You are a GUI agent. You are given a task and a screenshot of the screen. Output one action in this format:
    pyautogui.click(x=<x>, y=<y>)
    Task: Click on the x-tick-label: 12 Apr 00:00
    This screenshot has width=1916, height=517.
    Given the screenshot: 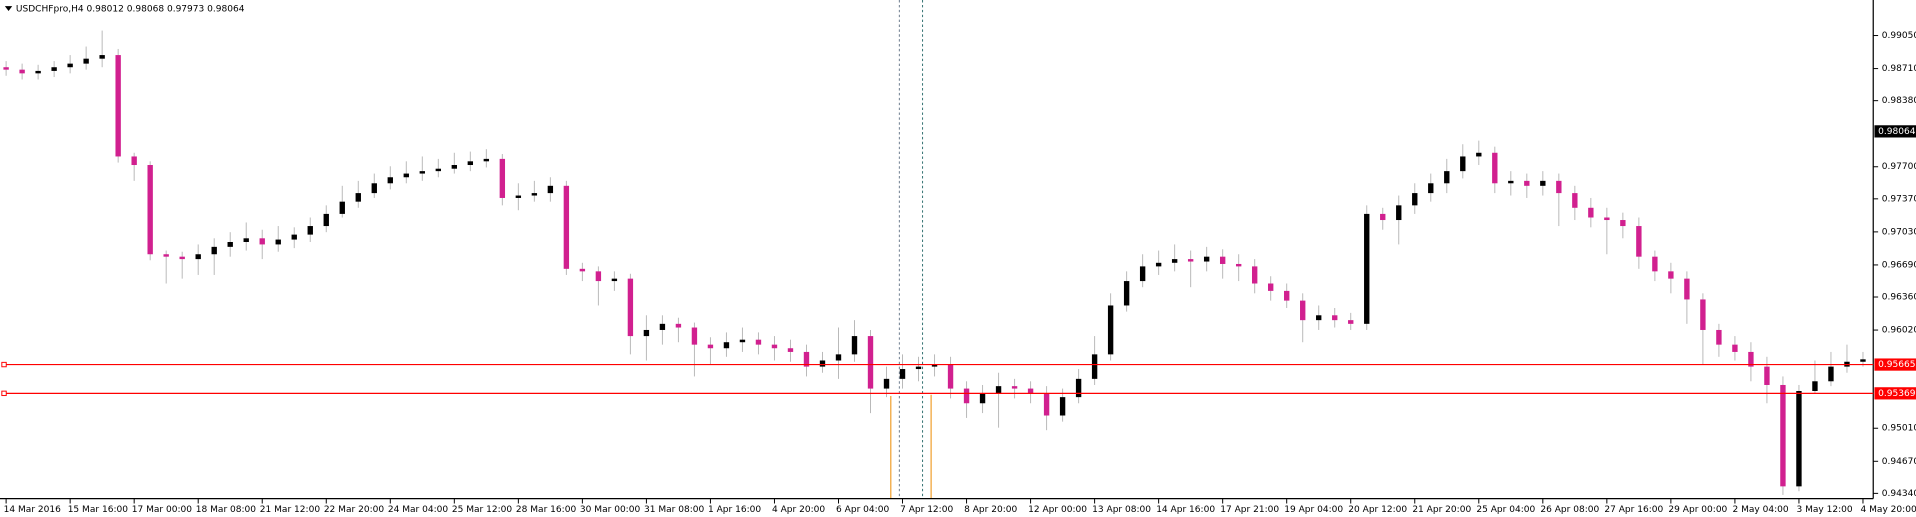 What is the action you would take?
    pyautogui.click(x=1057, y=510)
    